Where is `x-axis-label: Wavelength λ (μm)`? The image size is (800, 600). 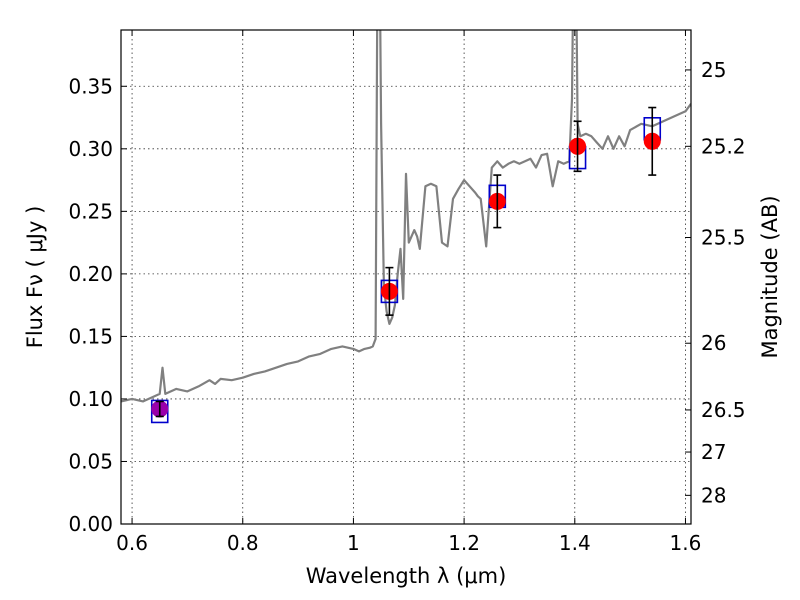 x-axis-label: Wavelength λ (μm) is located at coordinates (406, 576).